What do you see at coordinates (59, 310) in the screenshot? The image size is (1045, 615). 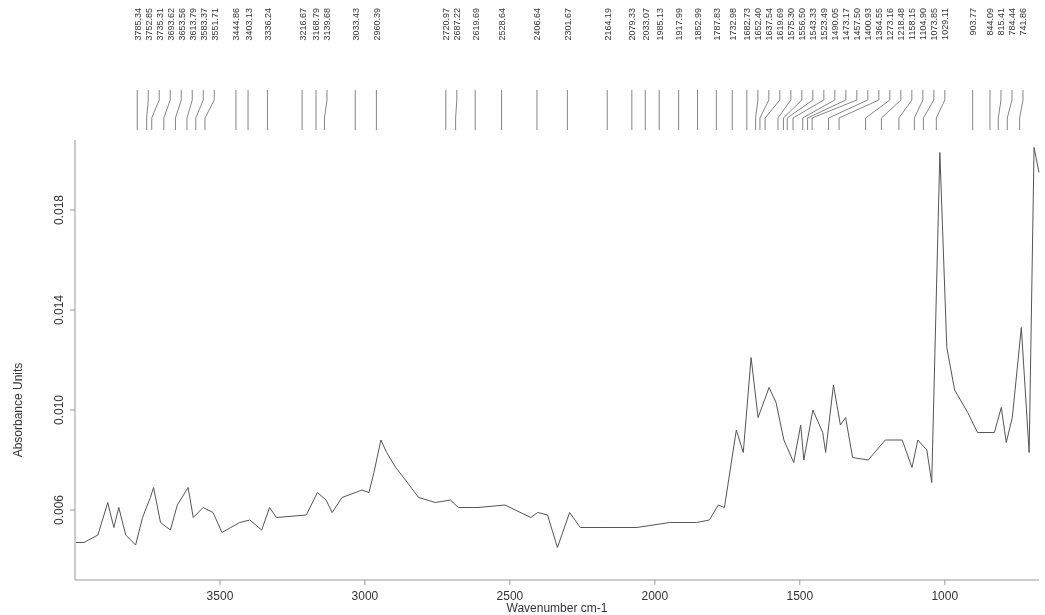 I see `y-tick-label: 0.014` at bounding box center [59, 310].